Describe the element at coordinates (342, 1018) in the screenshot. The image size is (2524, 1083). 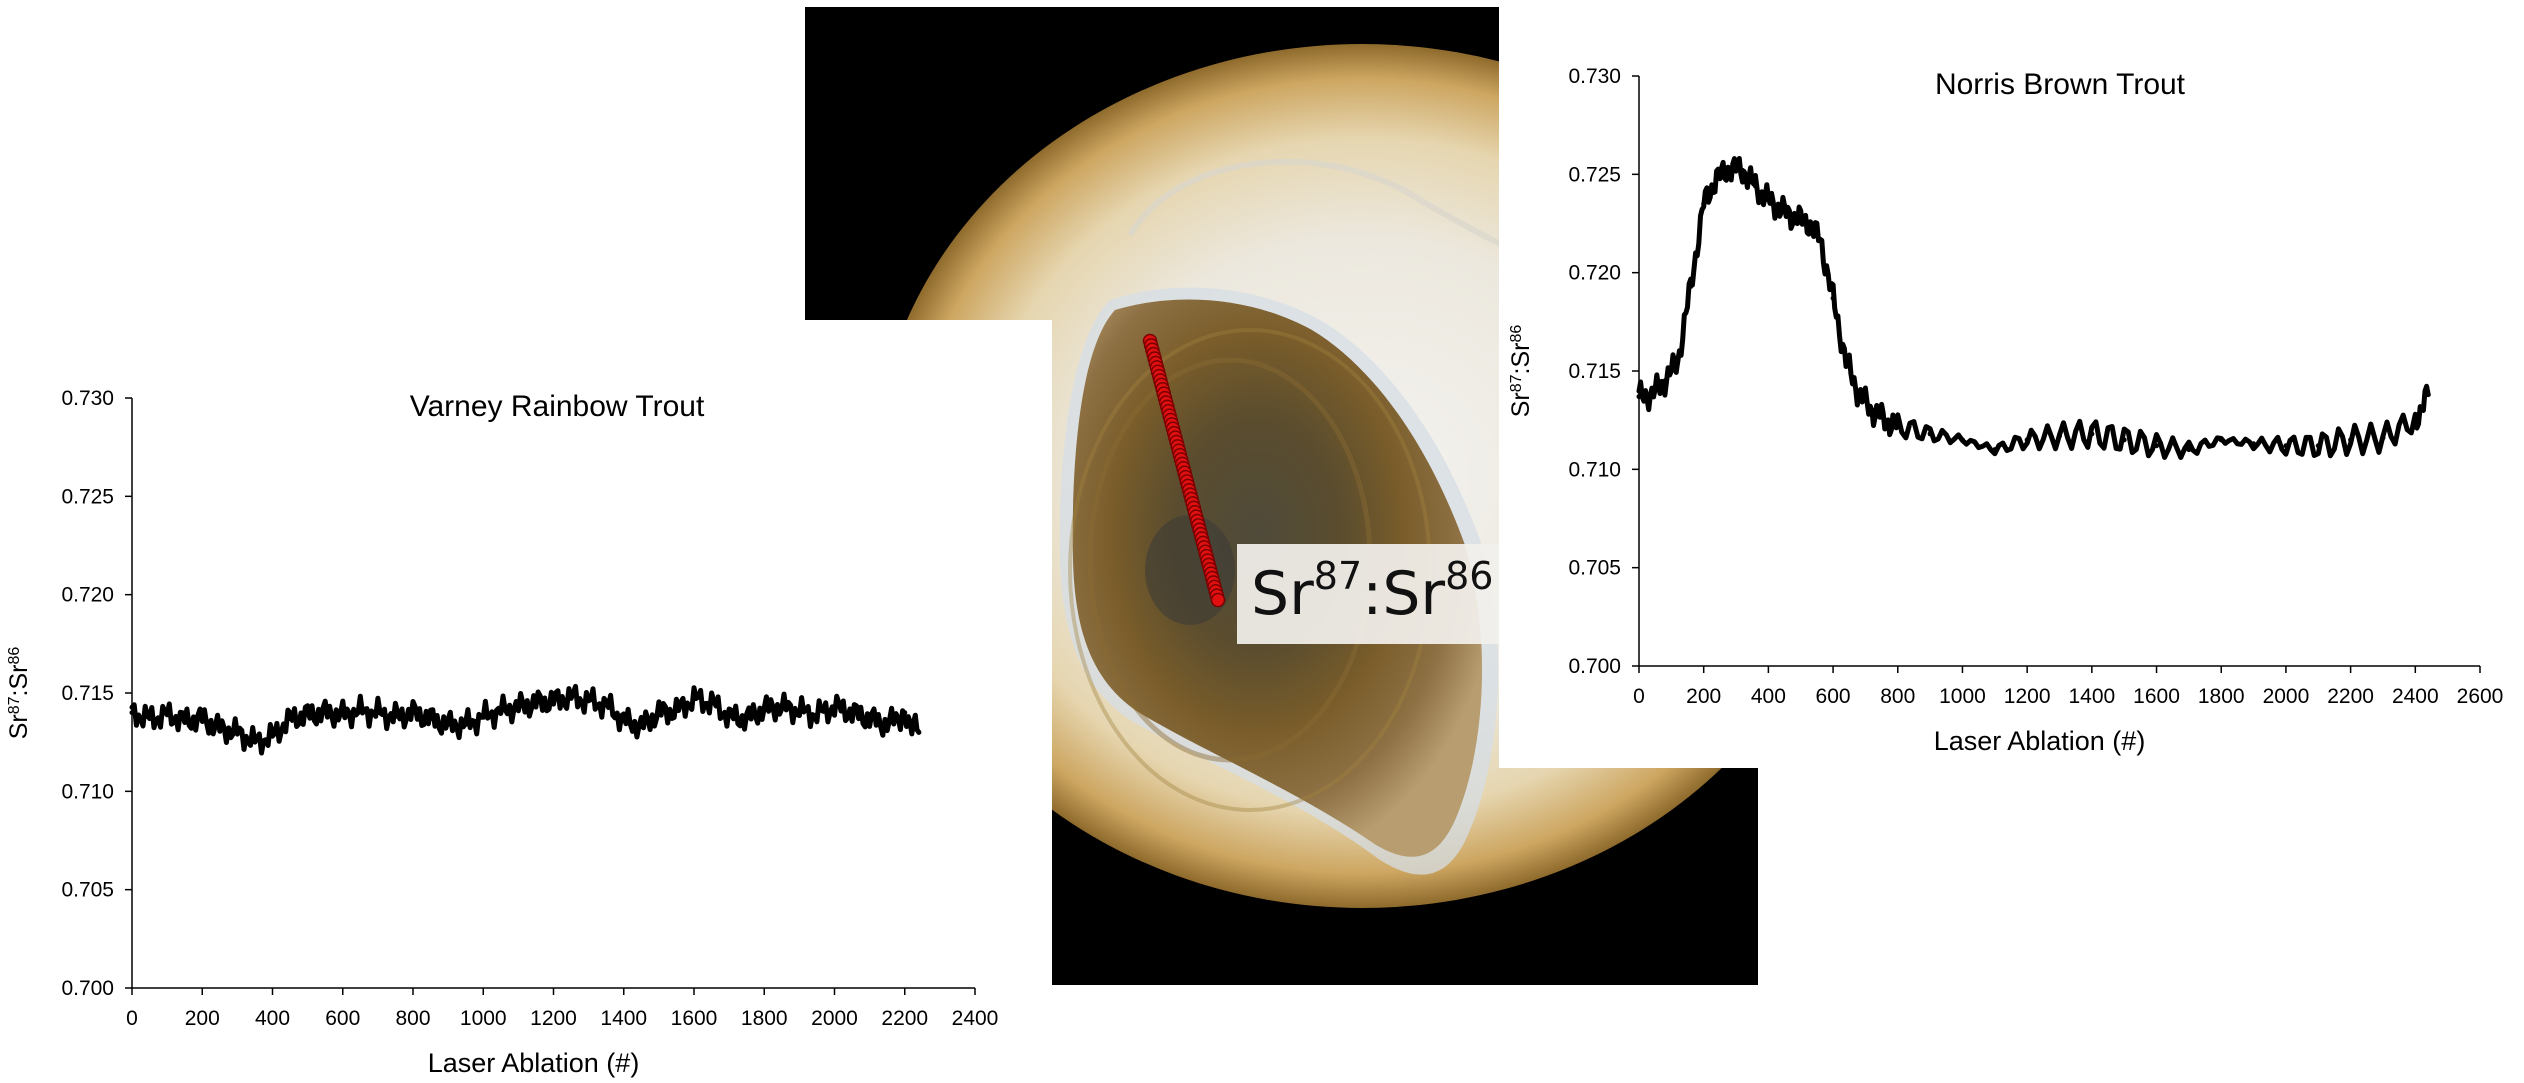
I see `x-tick-label: 600` at that location.